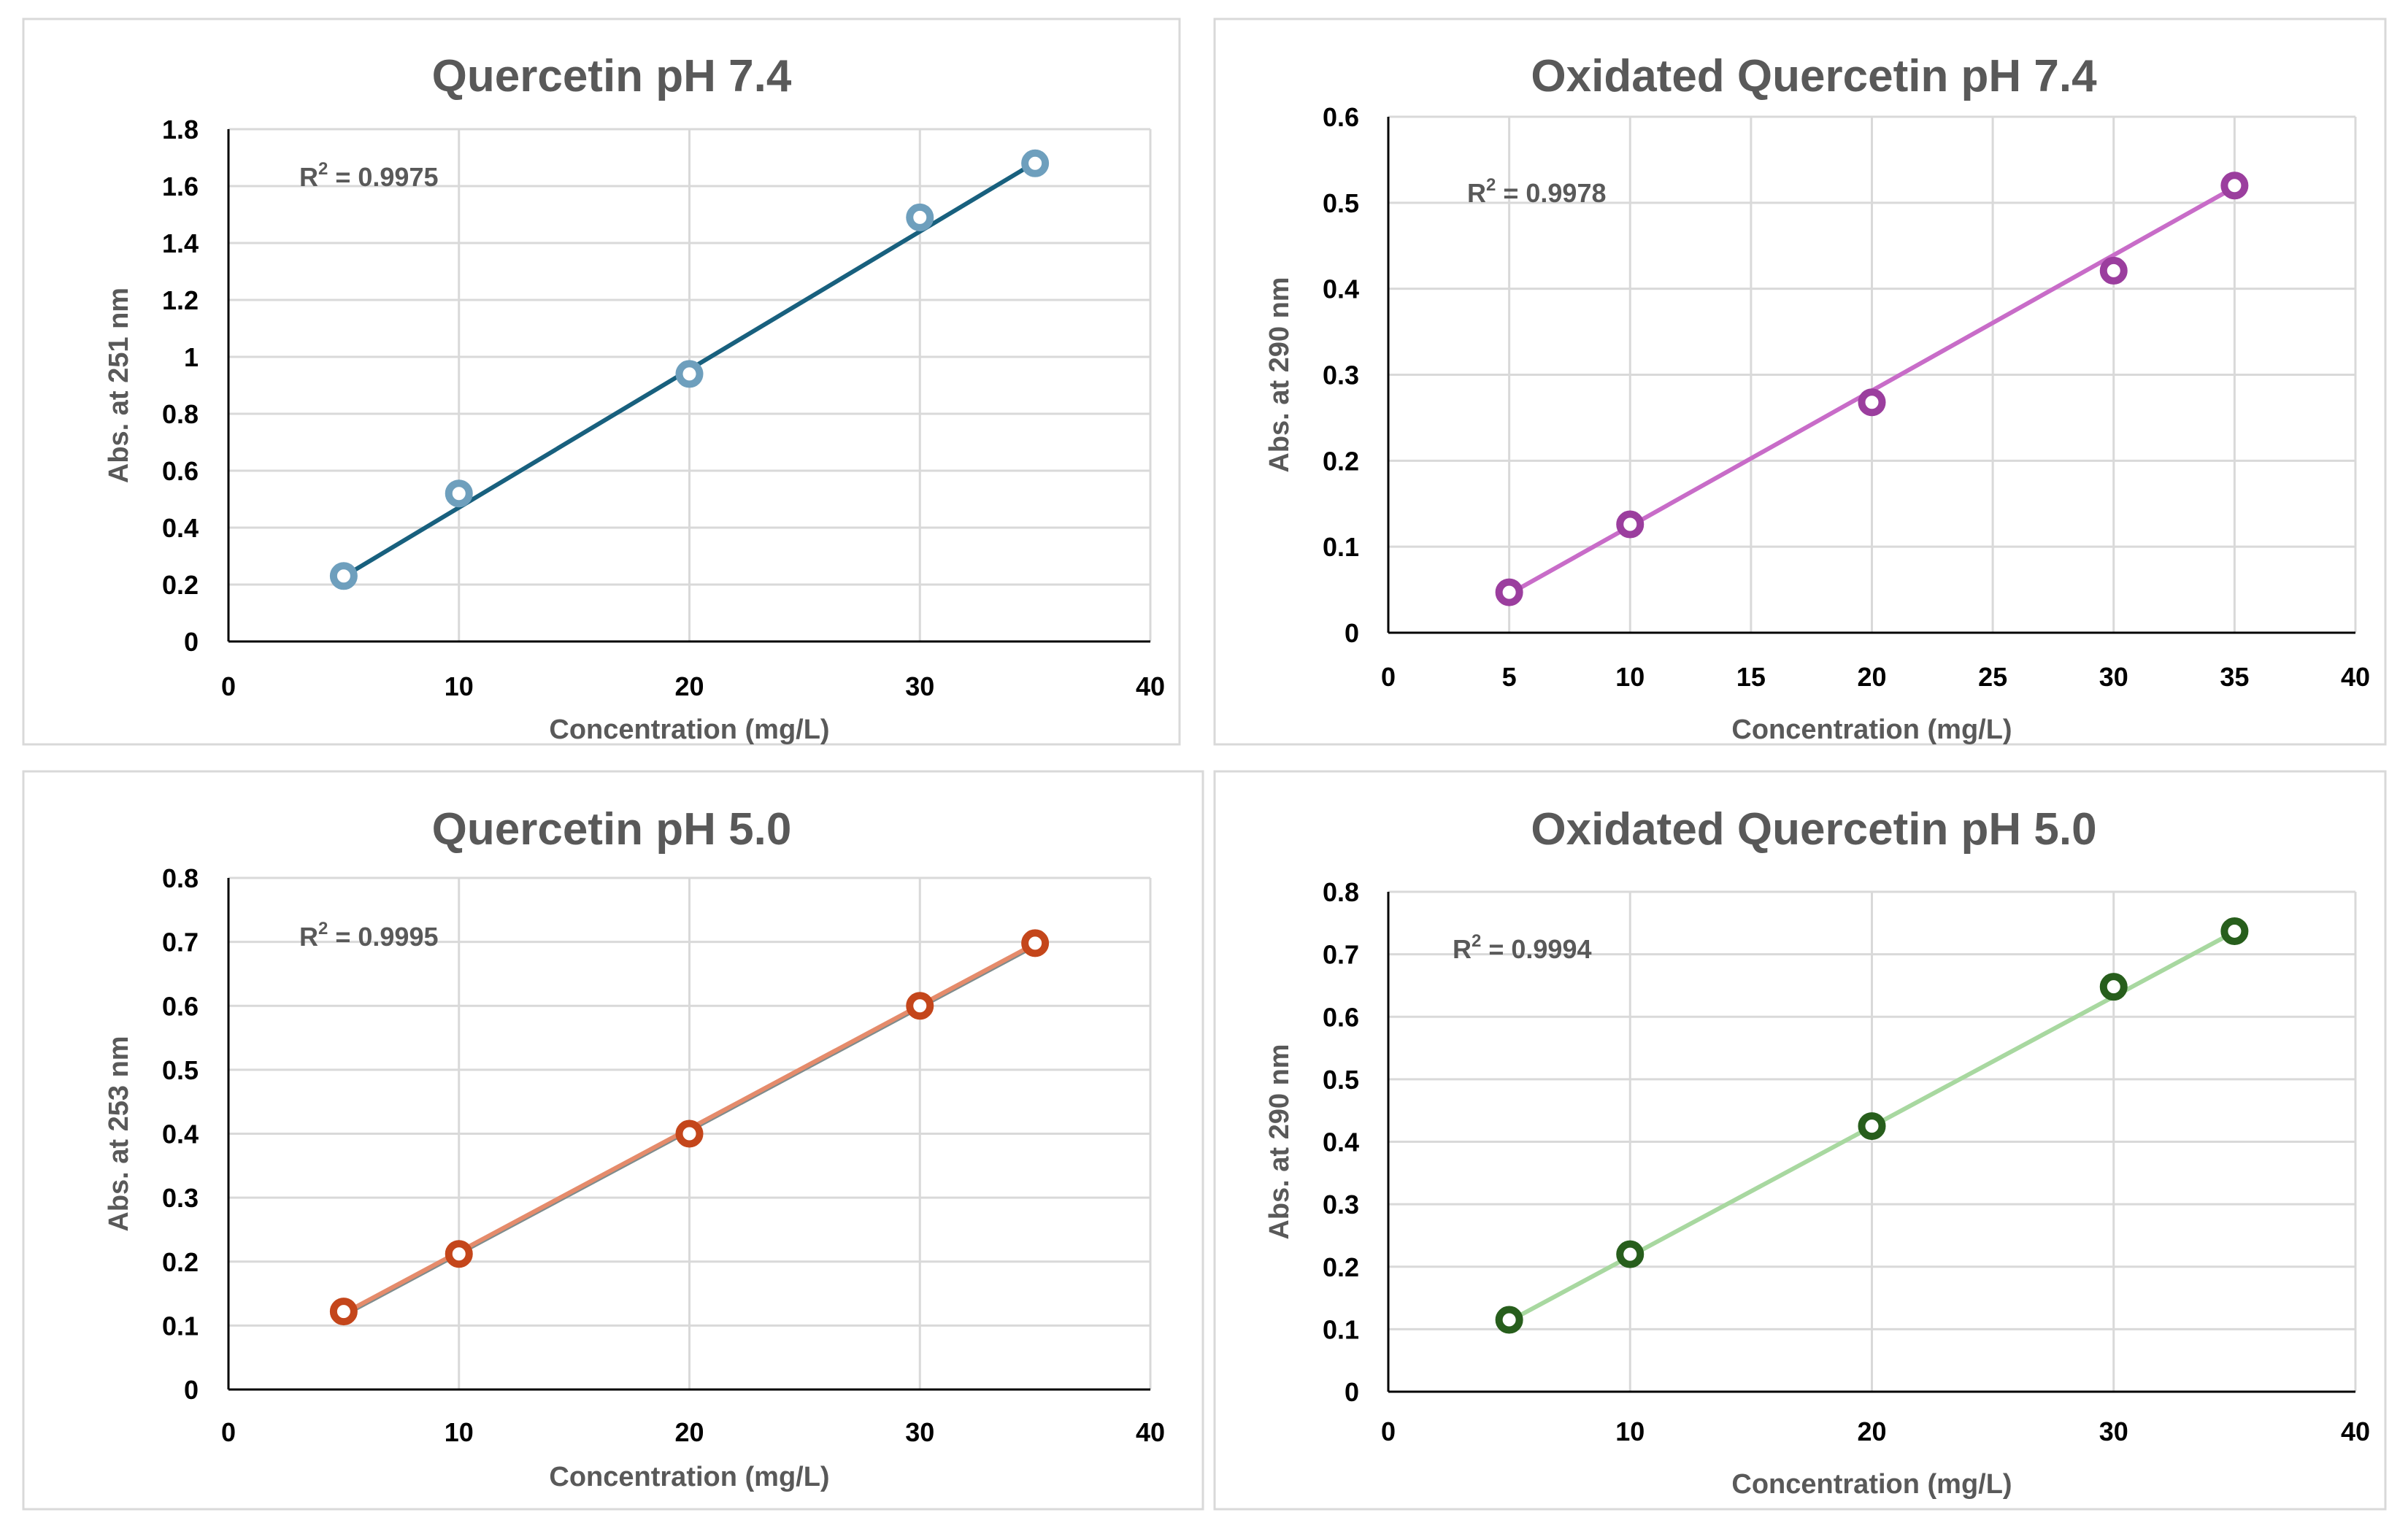  Describe the element at coordinates (180, 129) in the screenshot. I see `y-tick-label: 1.8` at that location.